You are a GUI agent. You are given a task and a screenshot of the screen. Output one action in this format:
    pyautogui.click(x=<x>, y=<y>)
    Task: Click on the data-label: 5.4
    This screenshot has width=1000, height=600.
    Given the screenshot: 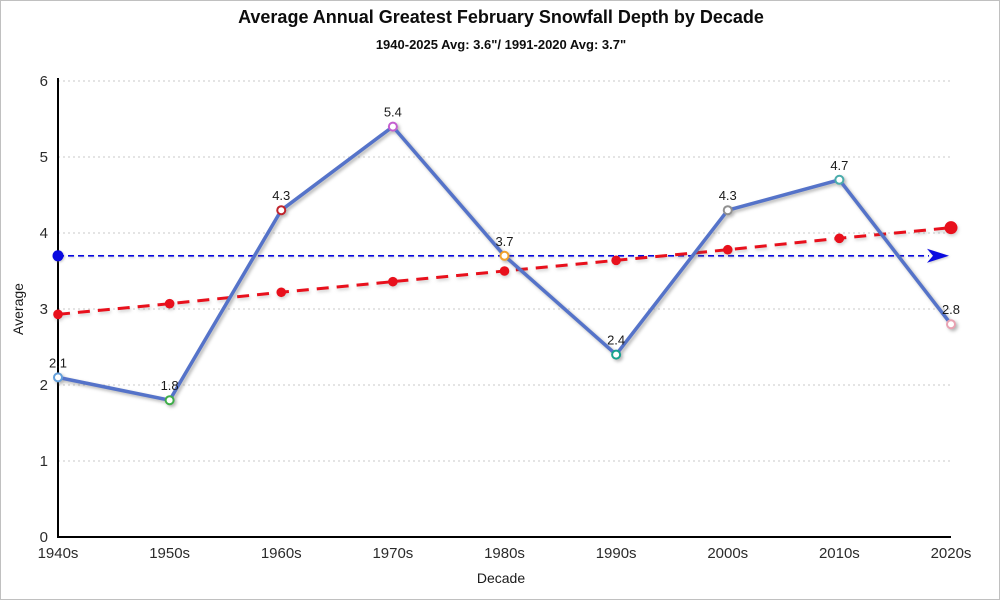 What is the action you would take?
    pyautogui.click(x=393, y=112)
    